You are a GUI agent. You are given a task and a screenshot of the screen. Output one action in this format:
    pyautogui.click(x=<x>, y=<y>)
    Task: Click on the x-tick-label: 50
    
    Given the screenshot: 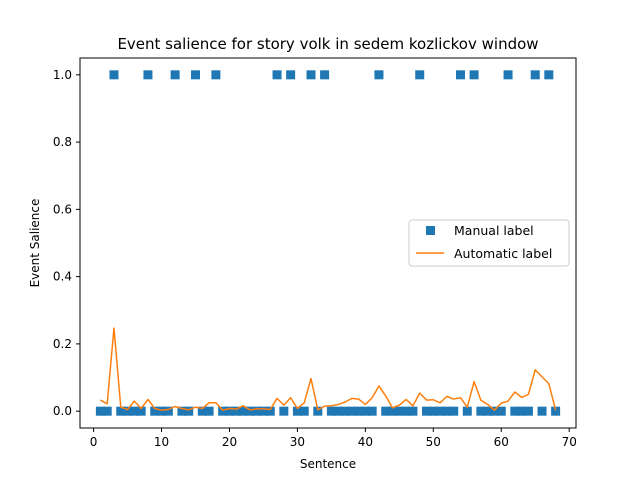 What is the action you would take?
    pyautogui.click(x=433, y=442)
    